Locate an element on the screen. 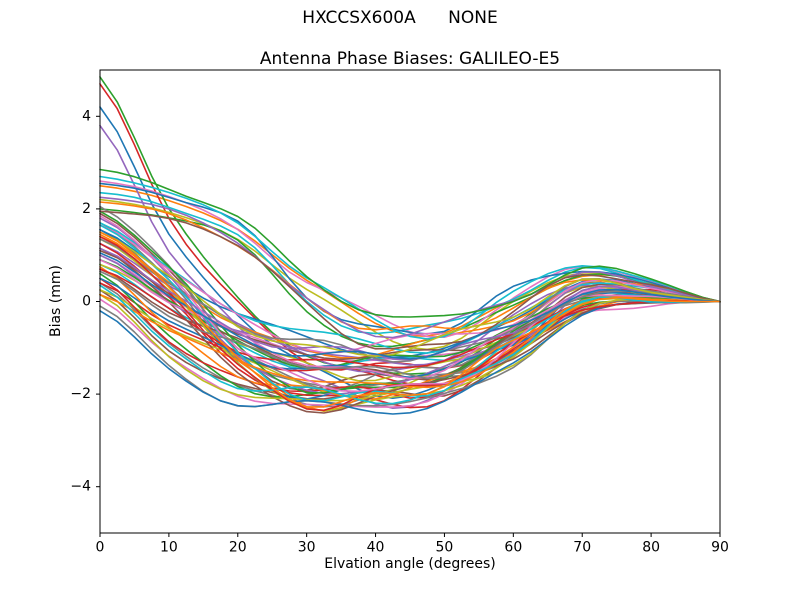 This screenshot has height=600, width=800. y-tick-label: −4 is located at coordinates (80, 487).